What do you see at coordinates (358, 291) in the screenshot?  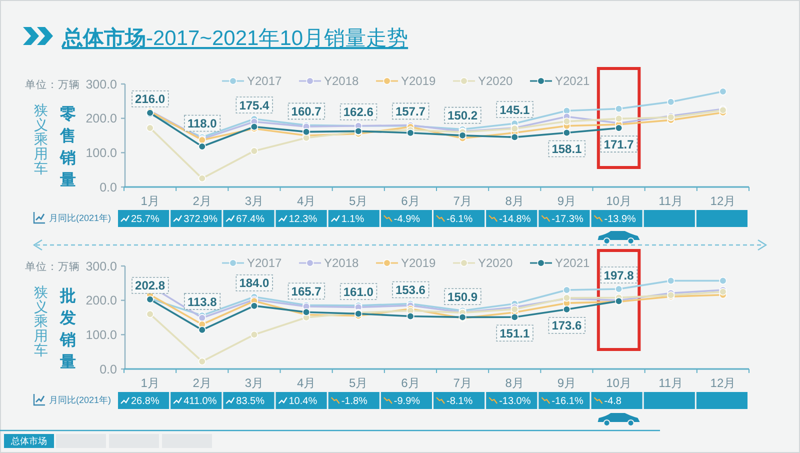 I see `data-label: 161.0` at bounding box center [358, 291].